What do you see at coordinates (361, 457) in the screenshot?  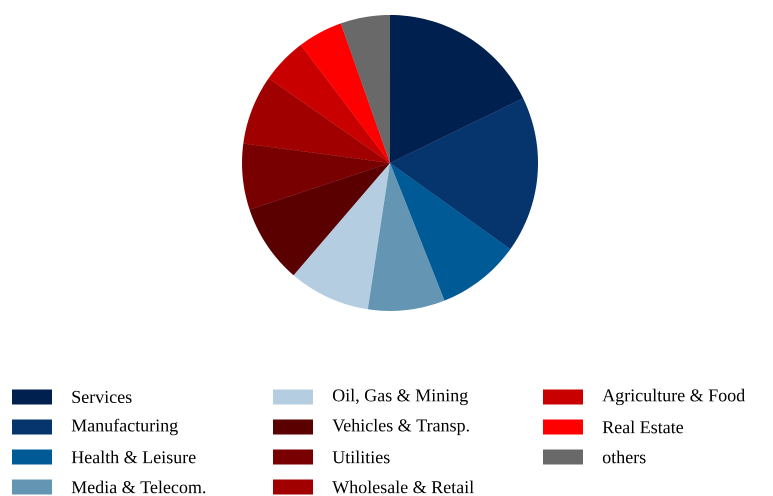 I see `legend-label: Utilities` at bounding box center [361, 457].